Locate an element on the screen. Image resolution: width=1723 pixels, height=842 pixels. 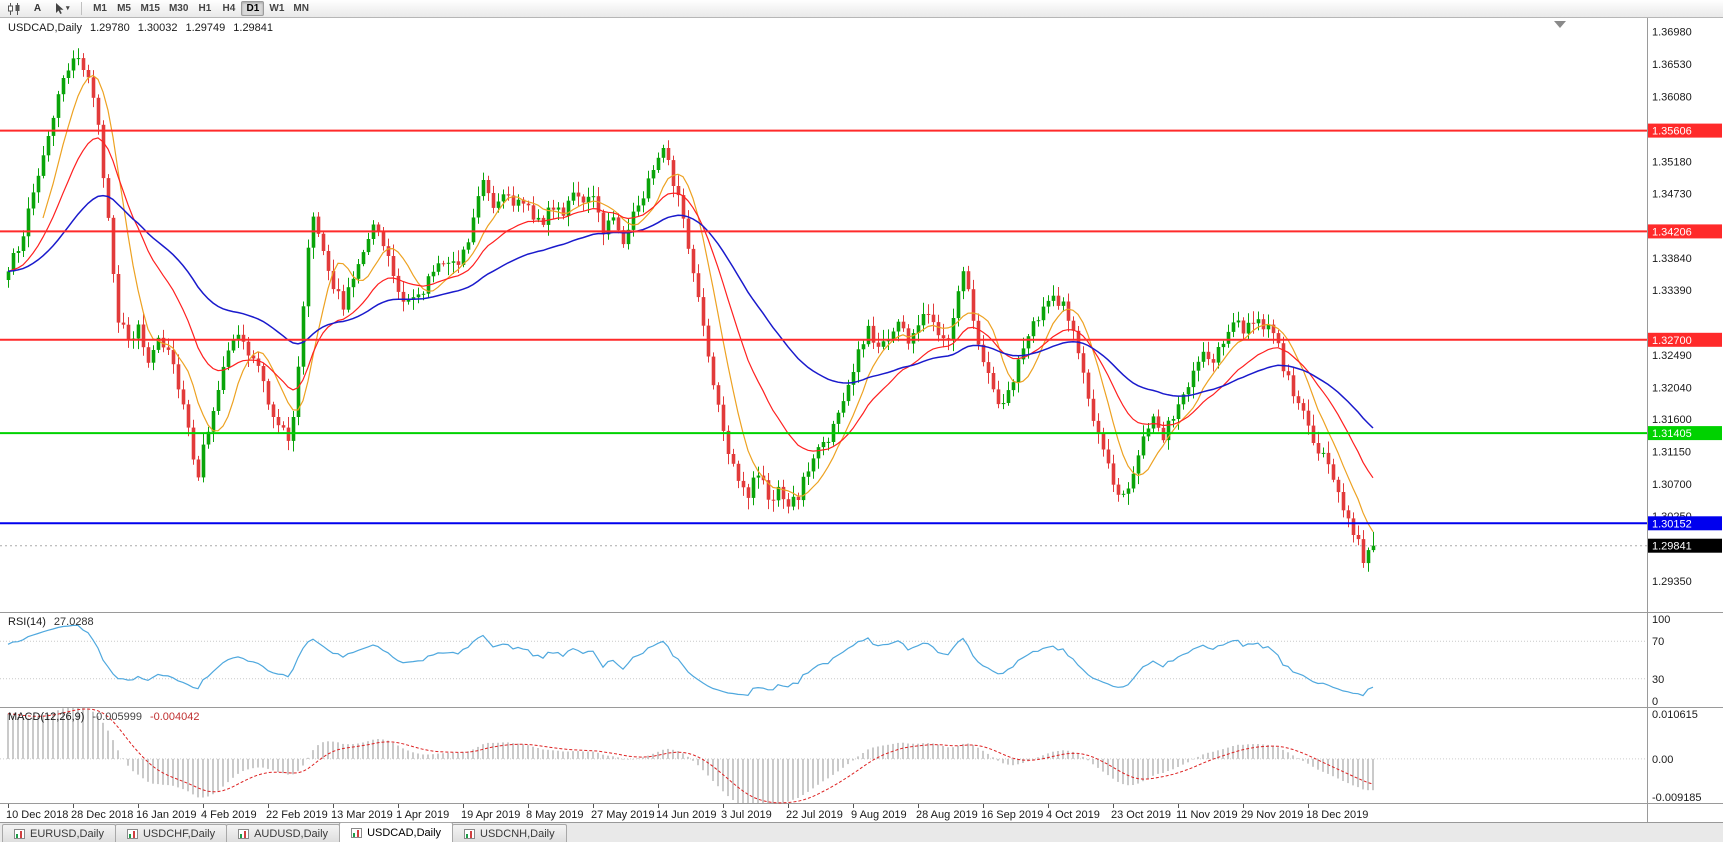
rsi-axis-label: 100 is located at coordinates (1661, 620).